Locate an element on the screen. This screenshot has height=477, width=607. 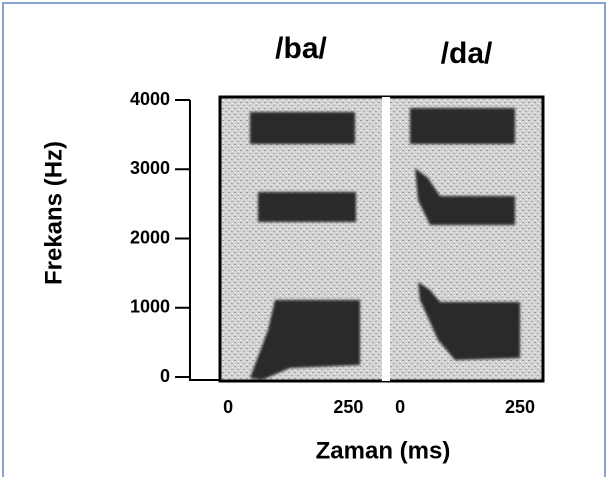
y-tick-label: 2000 is located at coordinates (150, 237).